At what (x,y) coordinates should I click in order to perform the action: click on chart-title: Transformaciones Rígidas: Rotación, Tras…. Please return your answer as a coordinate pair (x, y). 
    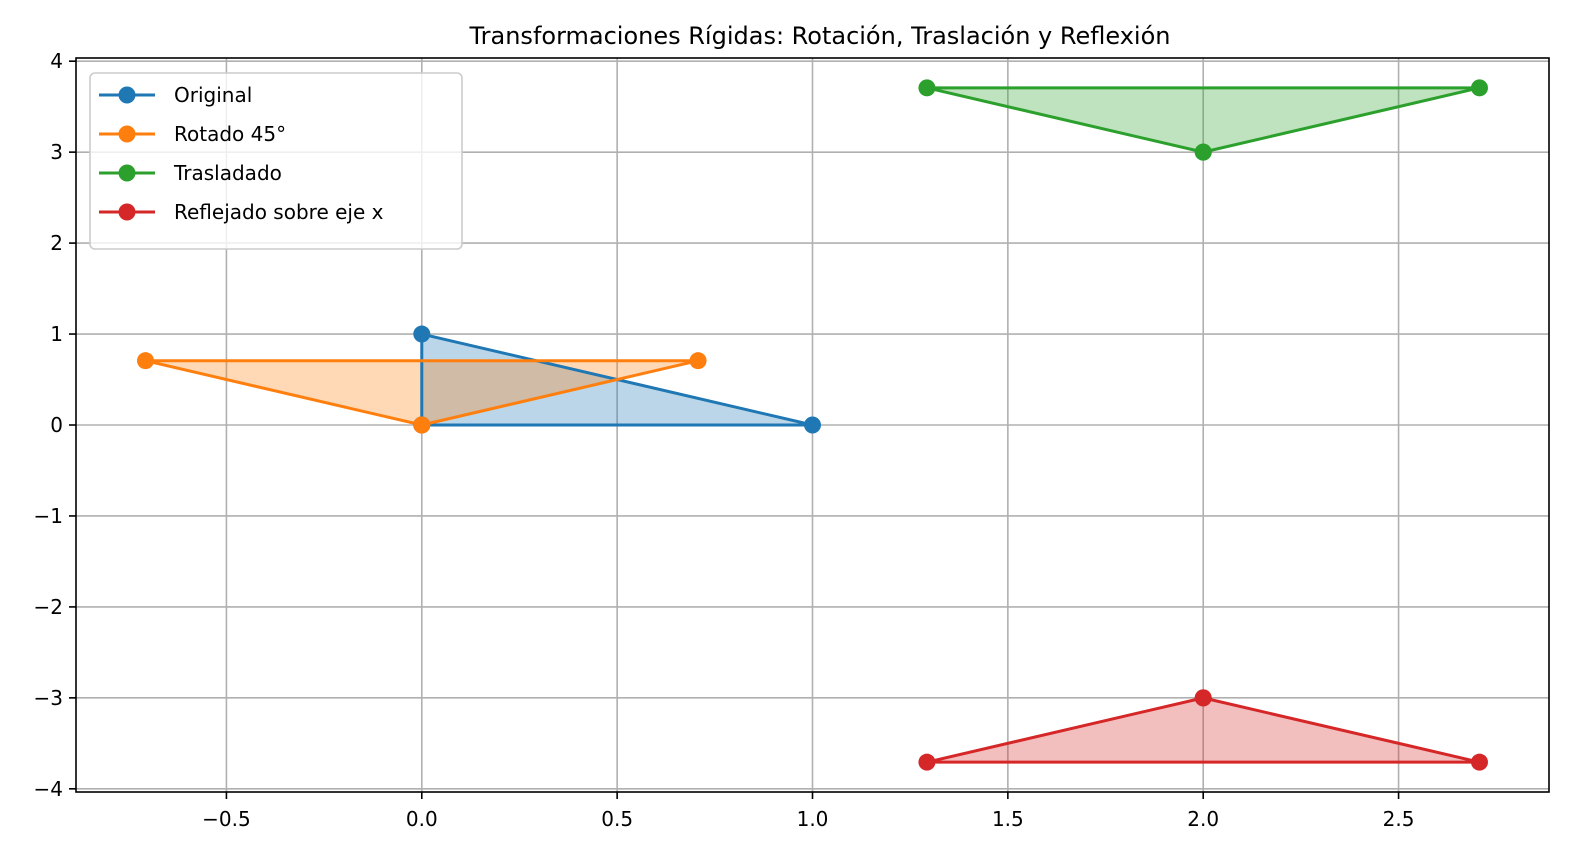
    Looking at the image, I should click on (820, 36).